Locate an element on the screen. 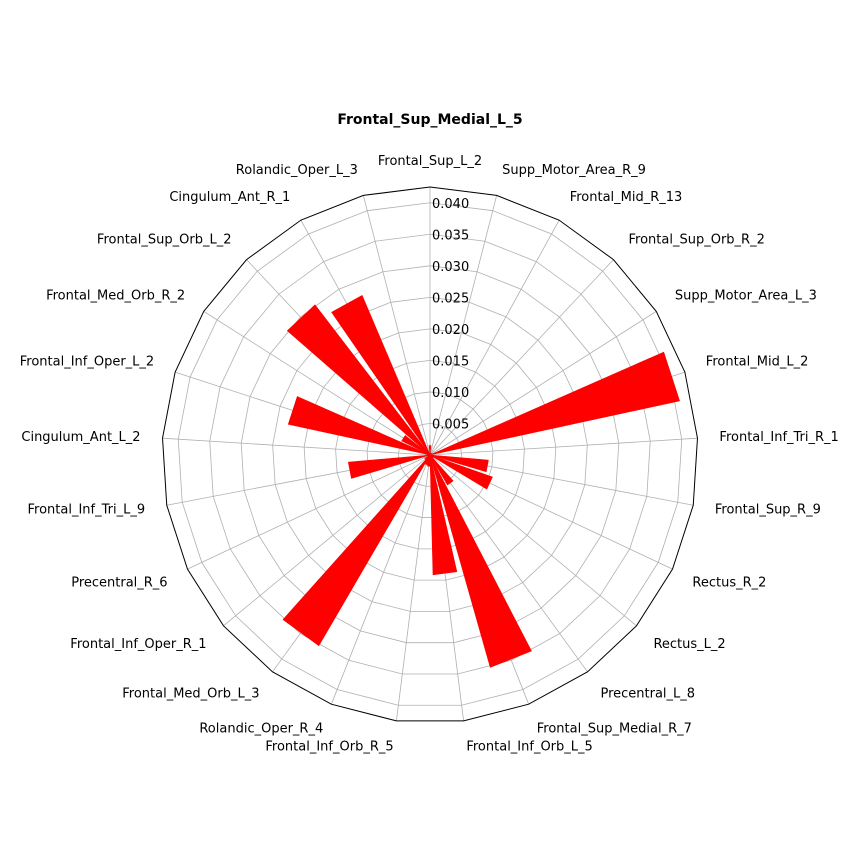  category-label: Supp_Motor_Area_R_9 is located at coordinates (574, 170).